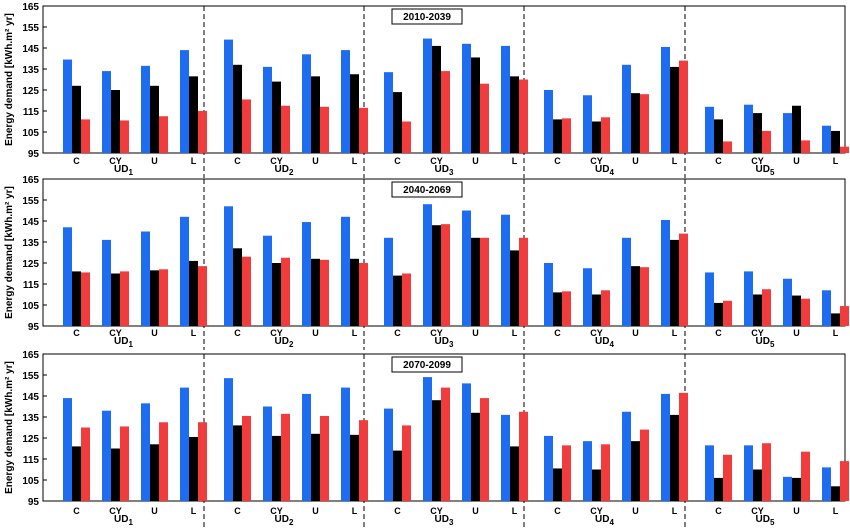 This screenshot has width=850, height=529. I want to click on y-tick-label: 155, so click(30, 376).